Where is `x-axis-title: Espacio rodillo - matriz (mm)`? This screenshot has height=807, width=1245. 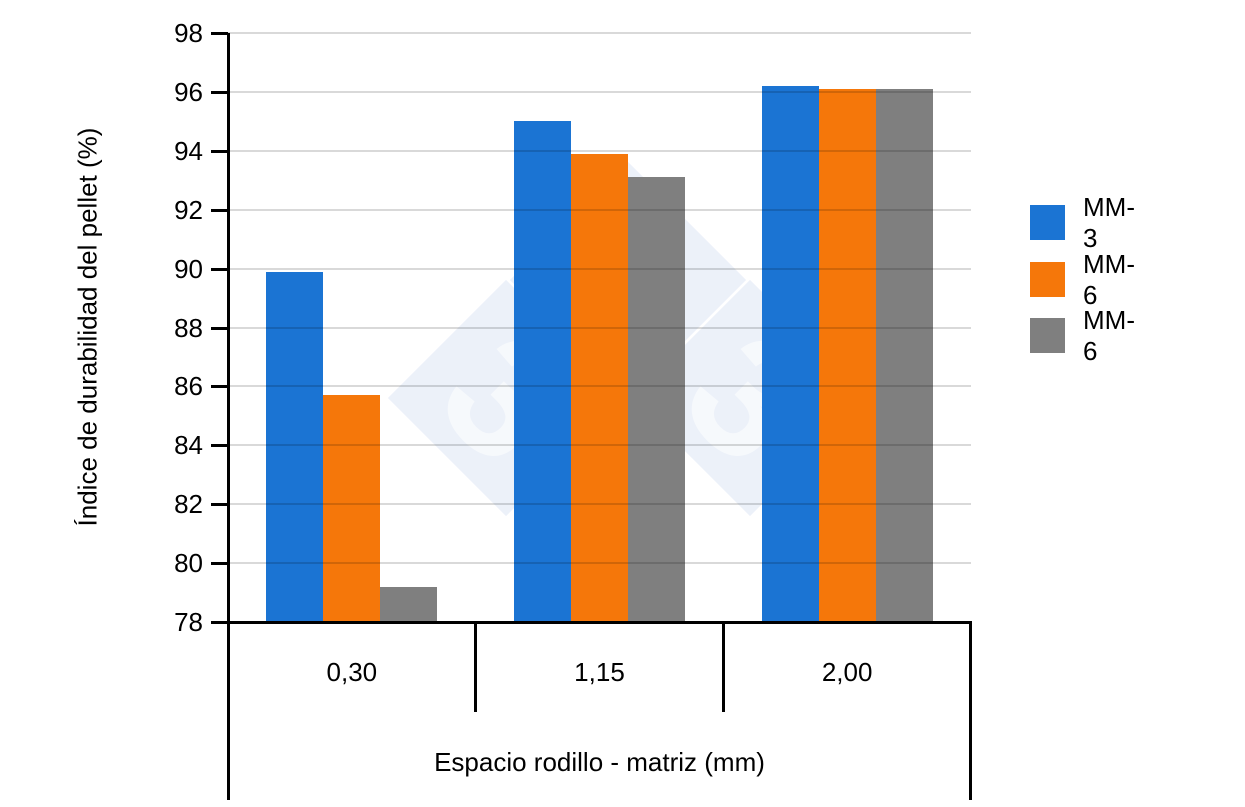 x-axis-title: Espacio rodillo - matriz (mm) is located at coordinates (599, 762).